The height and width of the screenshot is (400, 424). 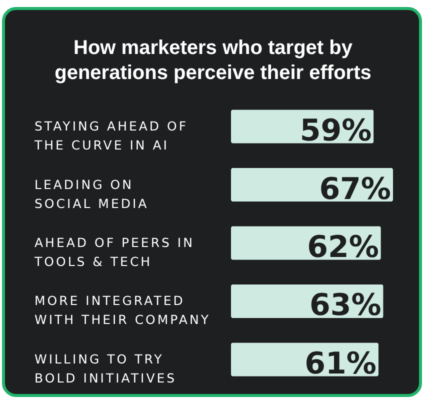 What do you see at coordinates (114, 252) in the screenshot?
I see `y-tick-label: AHEAD OF PEERS IN TOOLS & TECH` at bounding box center [114, 252].